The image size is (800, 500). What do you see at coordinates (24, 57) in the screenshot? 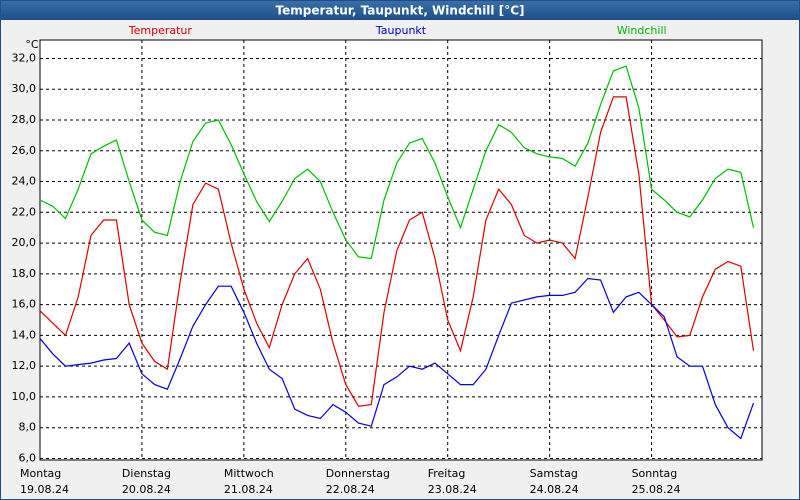
I see `y-tick-label: 32,0` at bounding box center [24, 57].